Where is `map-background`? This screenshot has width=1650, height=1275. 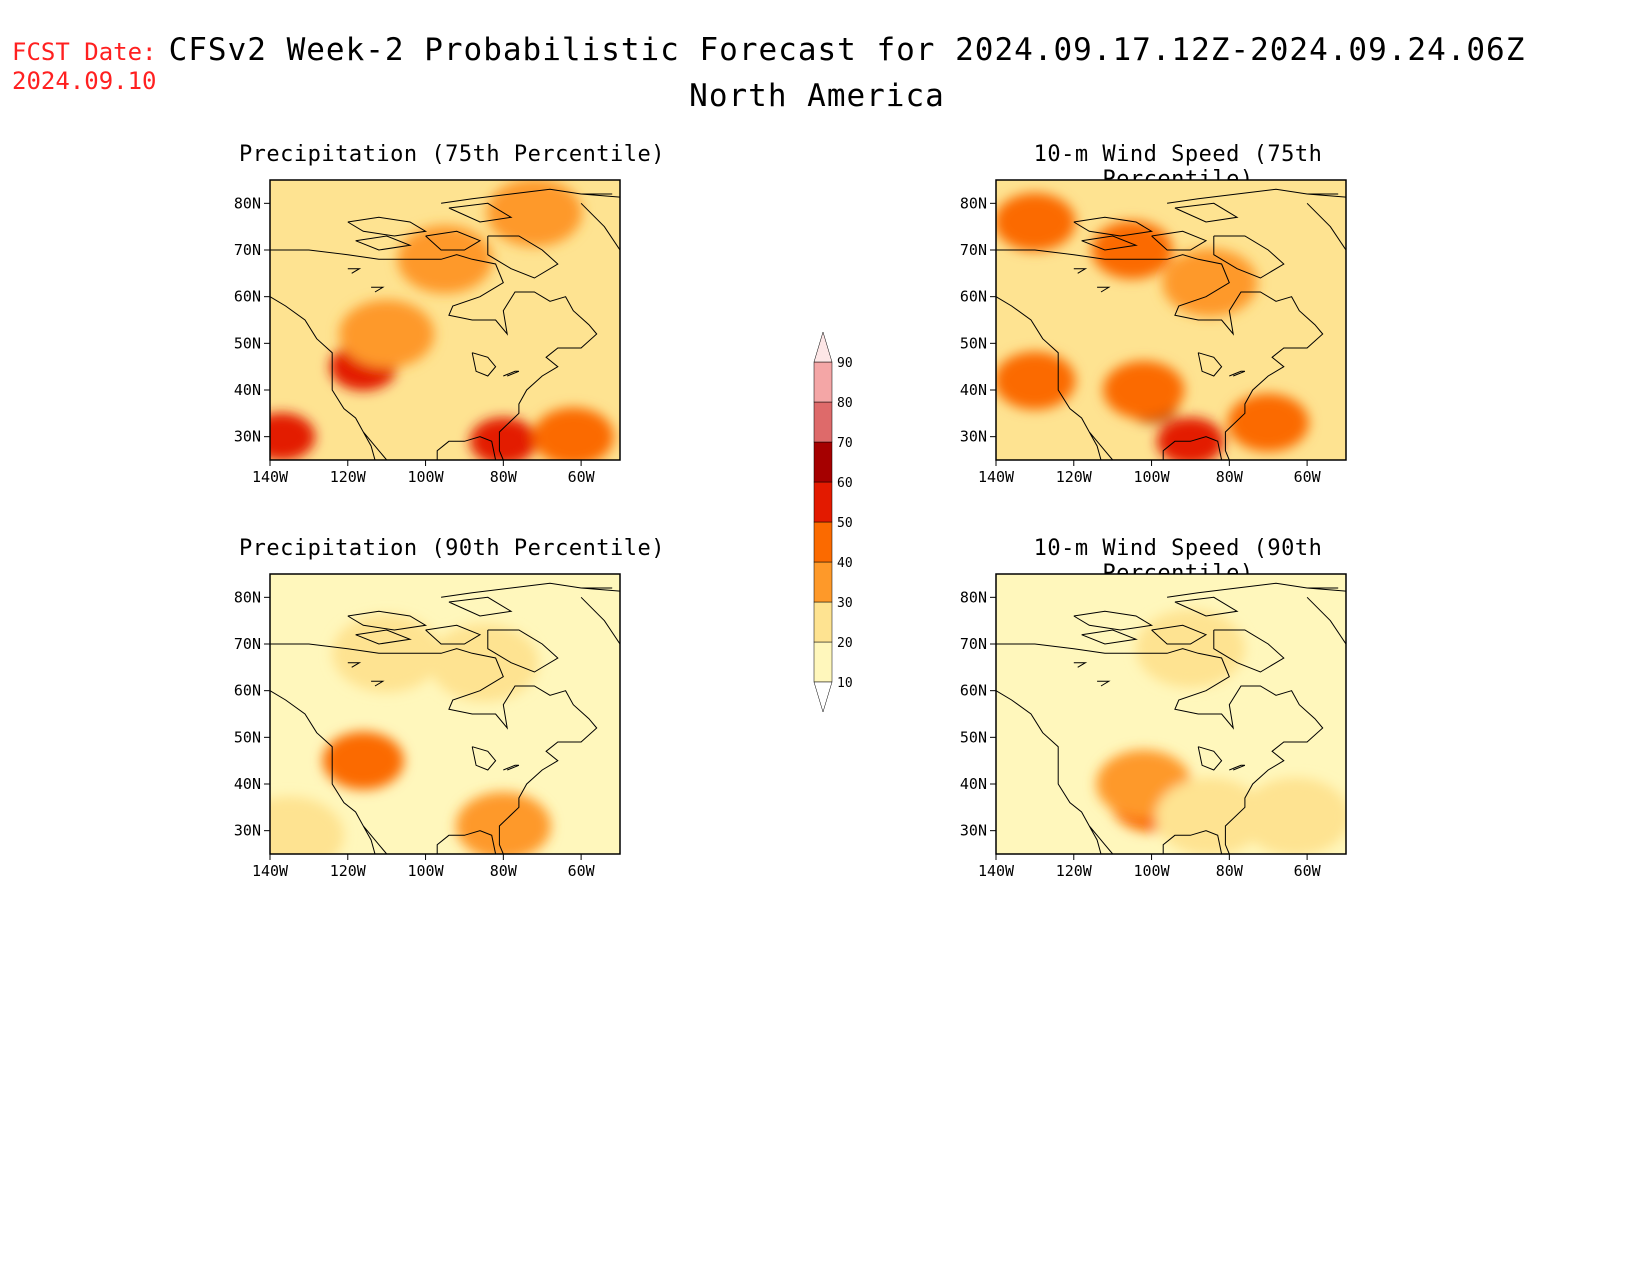
map-background is located at coordinates (445, 714).